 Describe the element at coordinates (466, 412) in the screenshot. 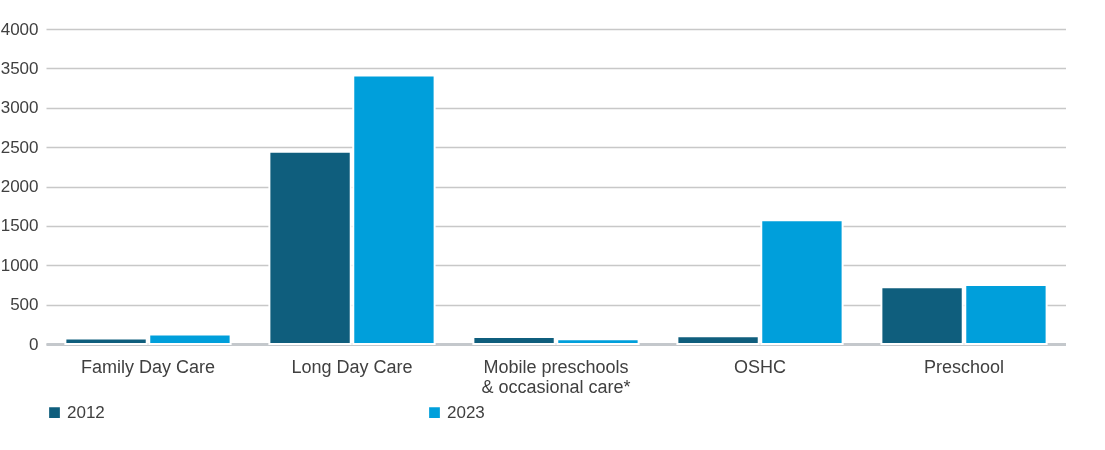

I see `legend-label: 2023` at that location.